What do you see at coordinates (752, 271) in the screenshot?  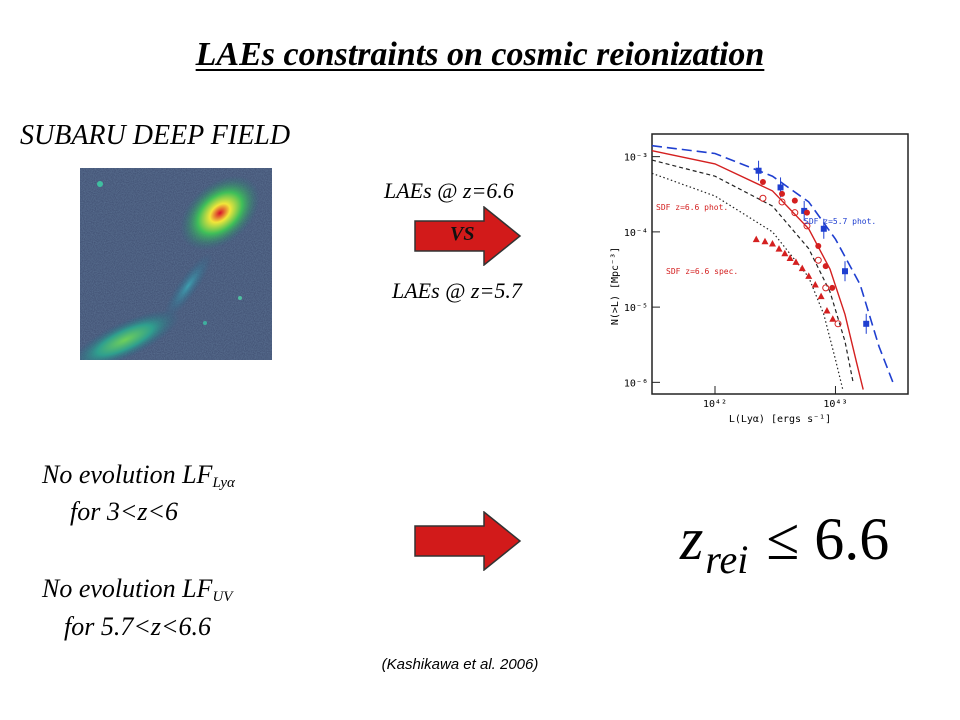 I see `model-curve-black-short-dash` at bounding box center [752, 271].